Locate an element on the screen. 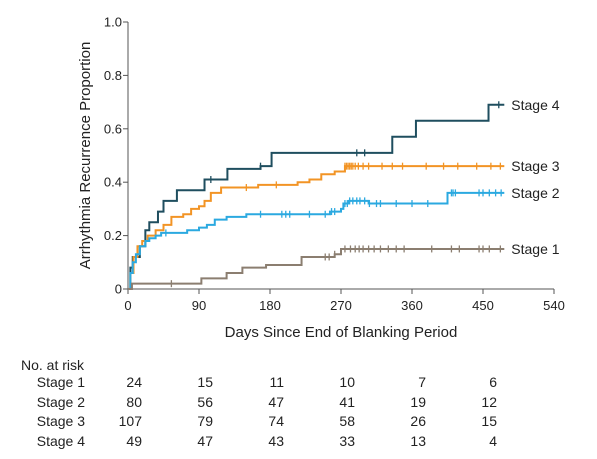 This screenshot has width=597, height=459. x-tick-label: 540 is located at coordinates (554, 305).